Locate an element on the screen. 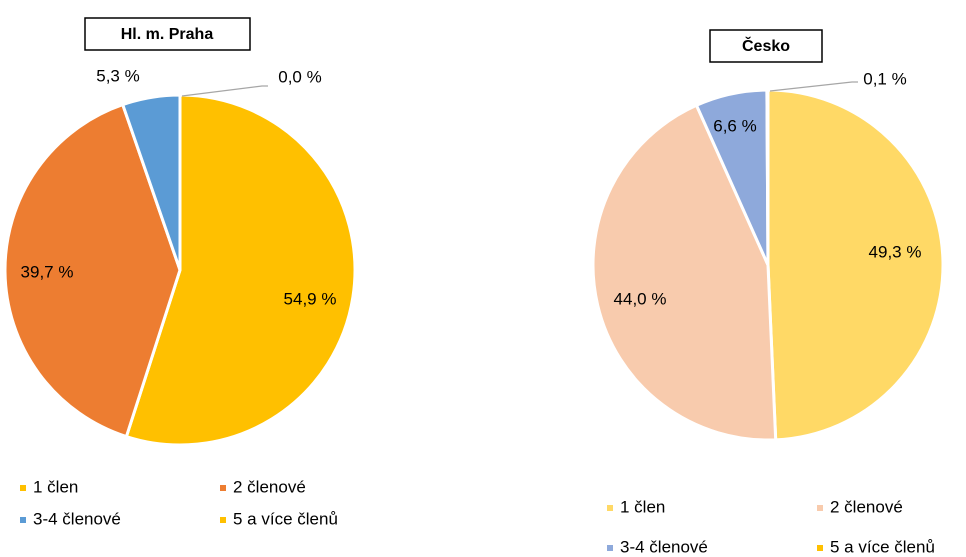 This screenshot has width=966, height=557. chart-title: Česko is located at coordinates (766, 45).